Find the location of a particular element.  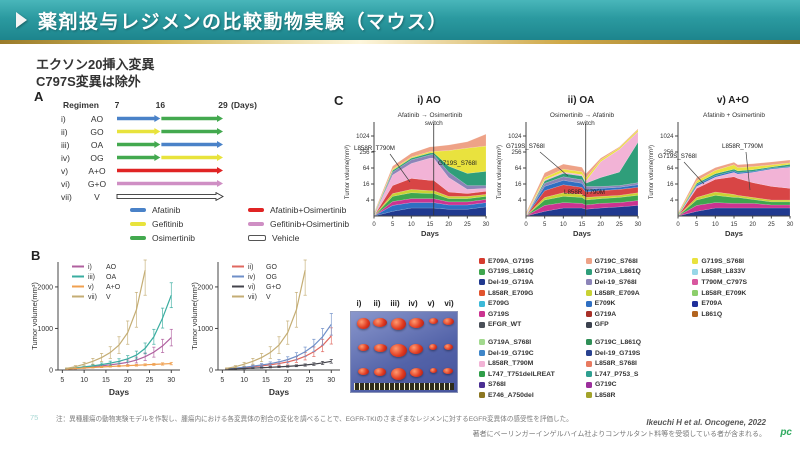

svg-text: 2000 is located at coordinates (205, 287).